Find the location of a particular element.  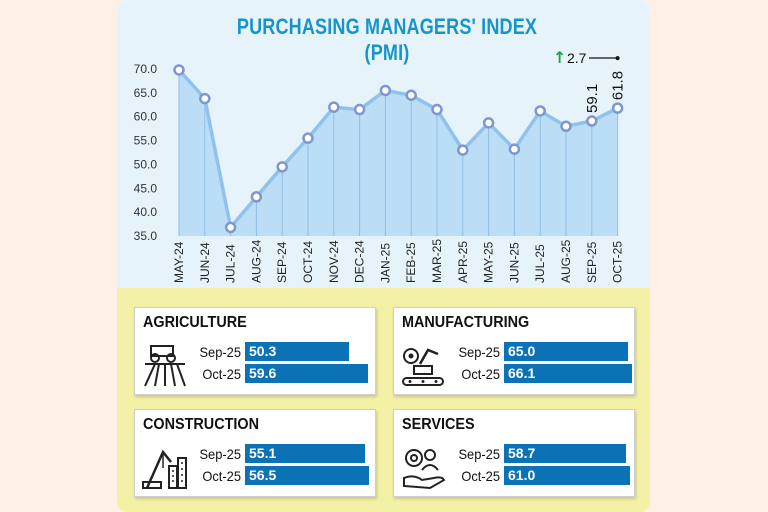

value-bar: 61.0 is located at coordinates (567, 475).